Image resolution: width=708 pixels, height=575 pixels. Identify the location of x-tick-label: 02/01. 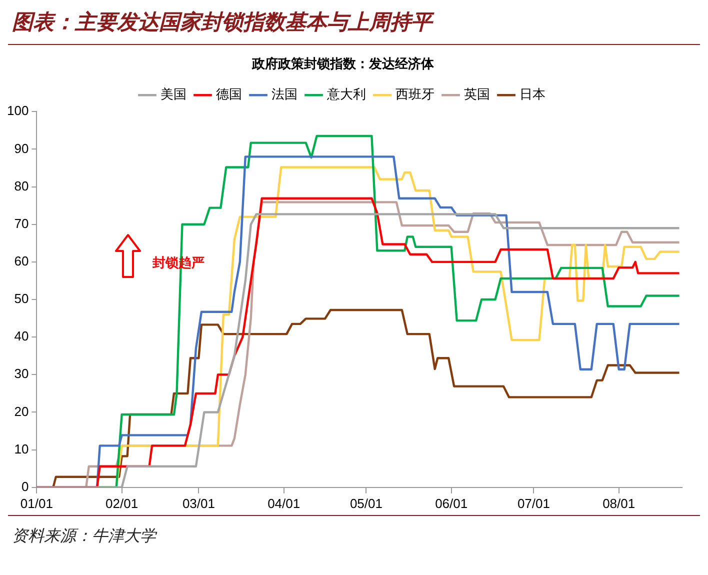
(122, 503).